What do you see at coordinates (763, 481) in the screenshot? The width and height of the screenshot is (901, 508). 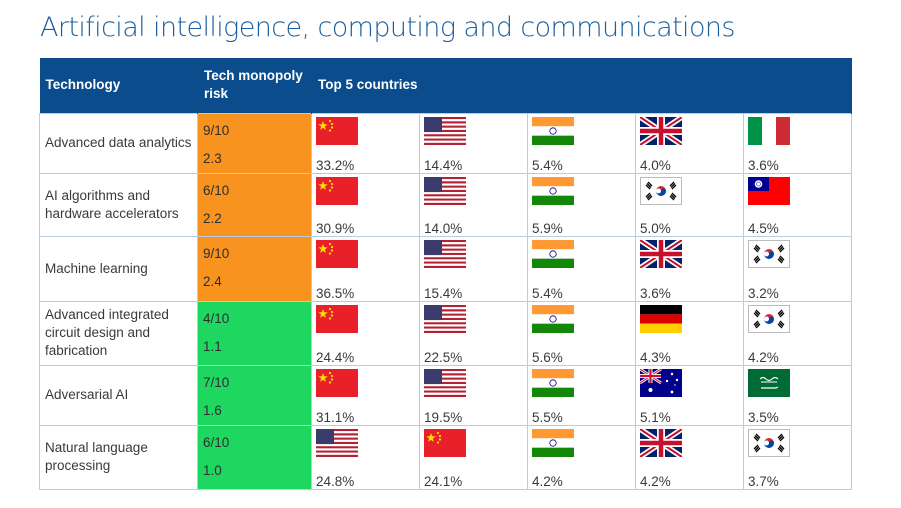 I see `country-share: 3.7%` at bounding box center [763, 481].